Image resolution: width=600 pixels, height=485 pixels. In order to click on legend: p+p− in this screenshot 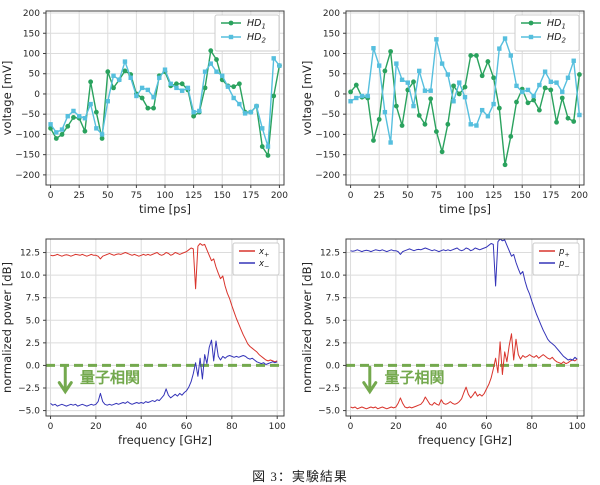, I will do `click(556, 259)`.